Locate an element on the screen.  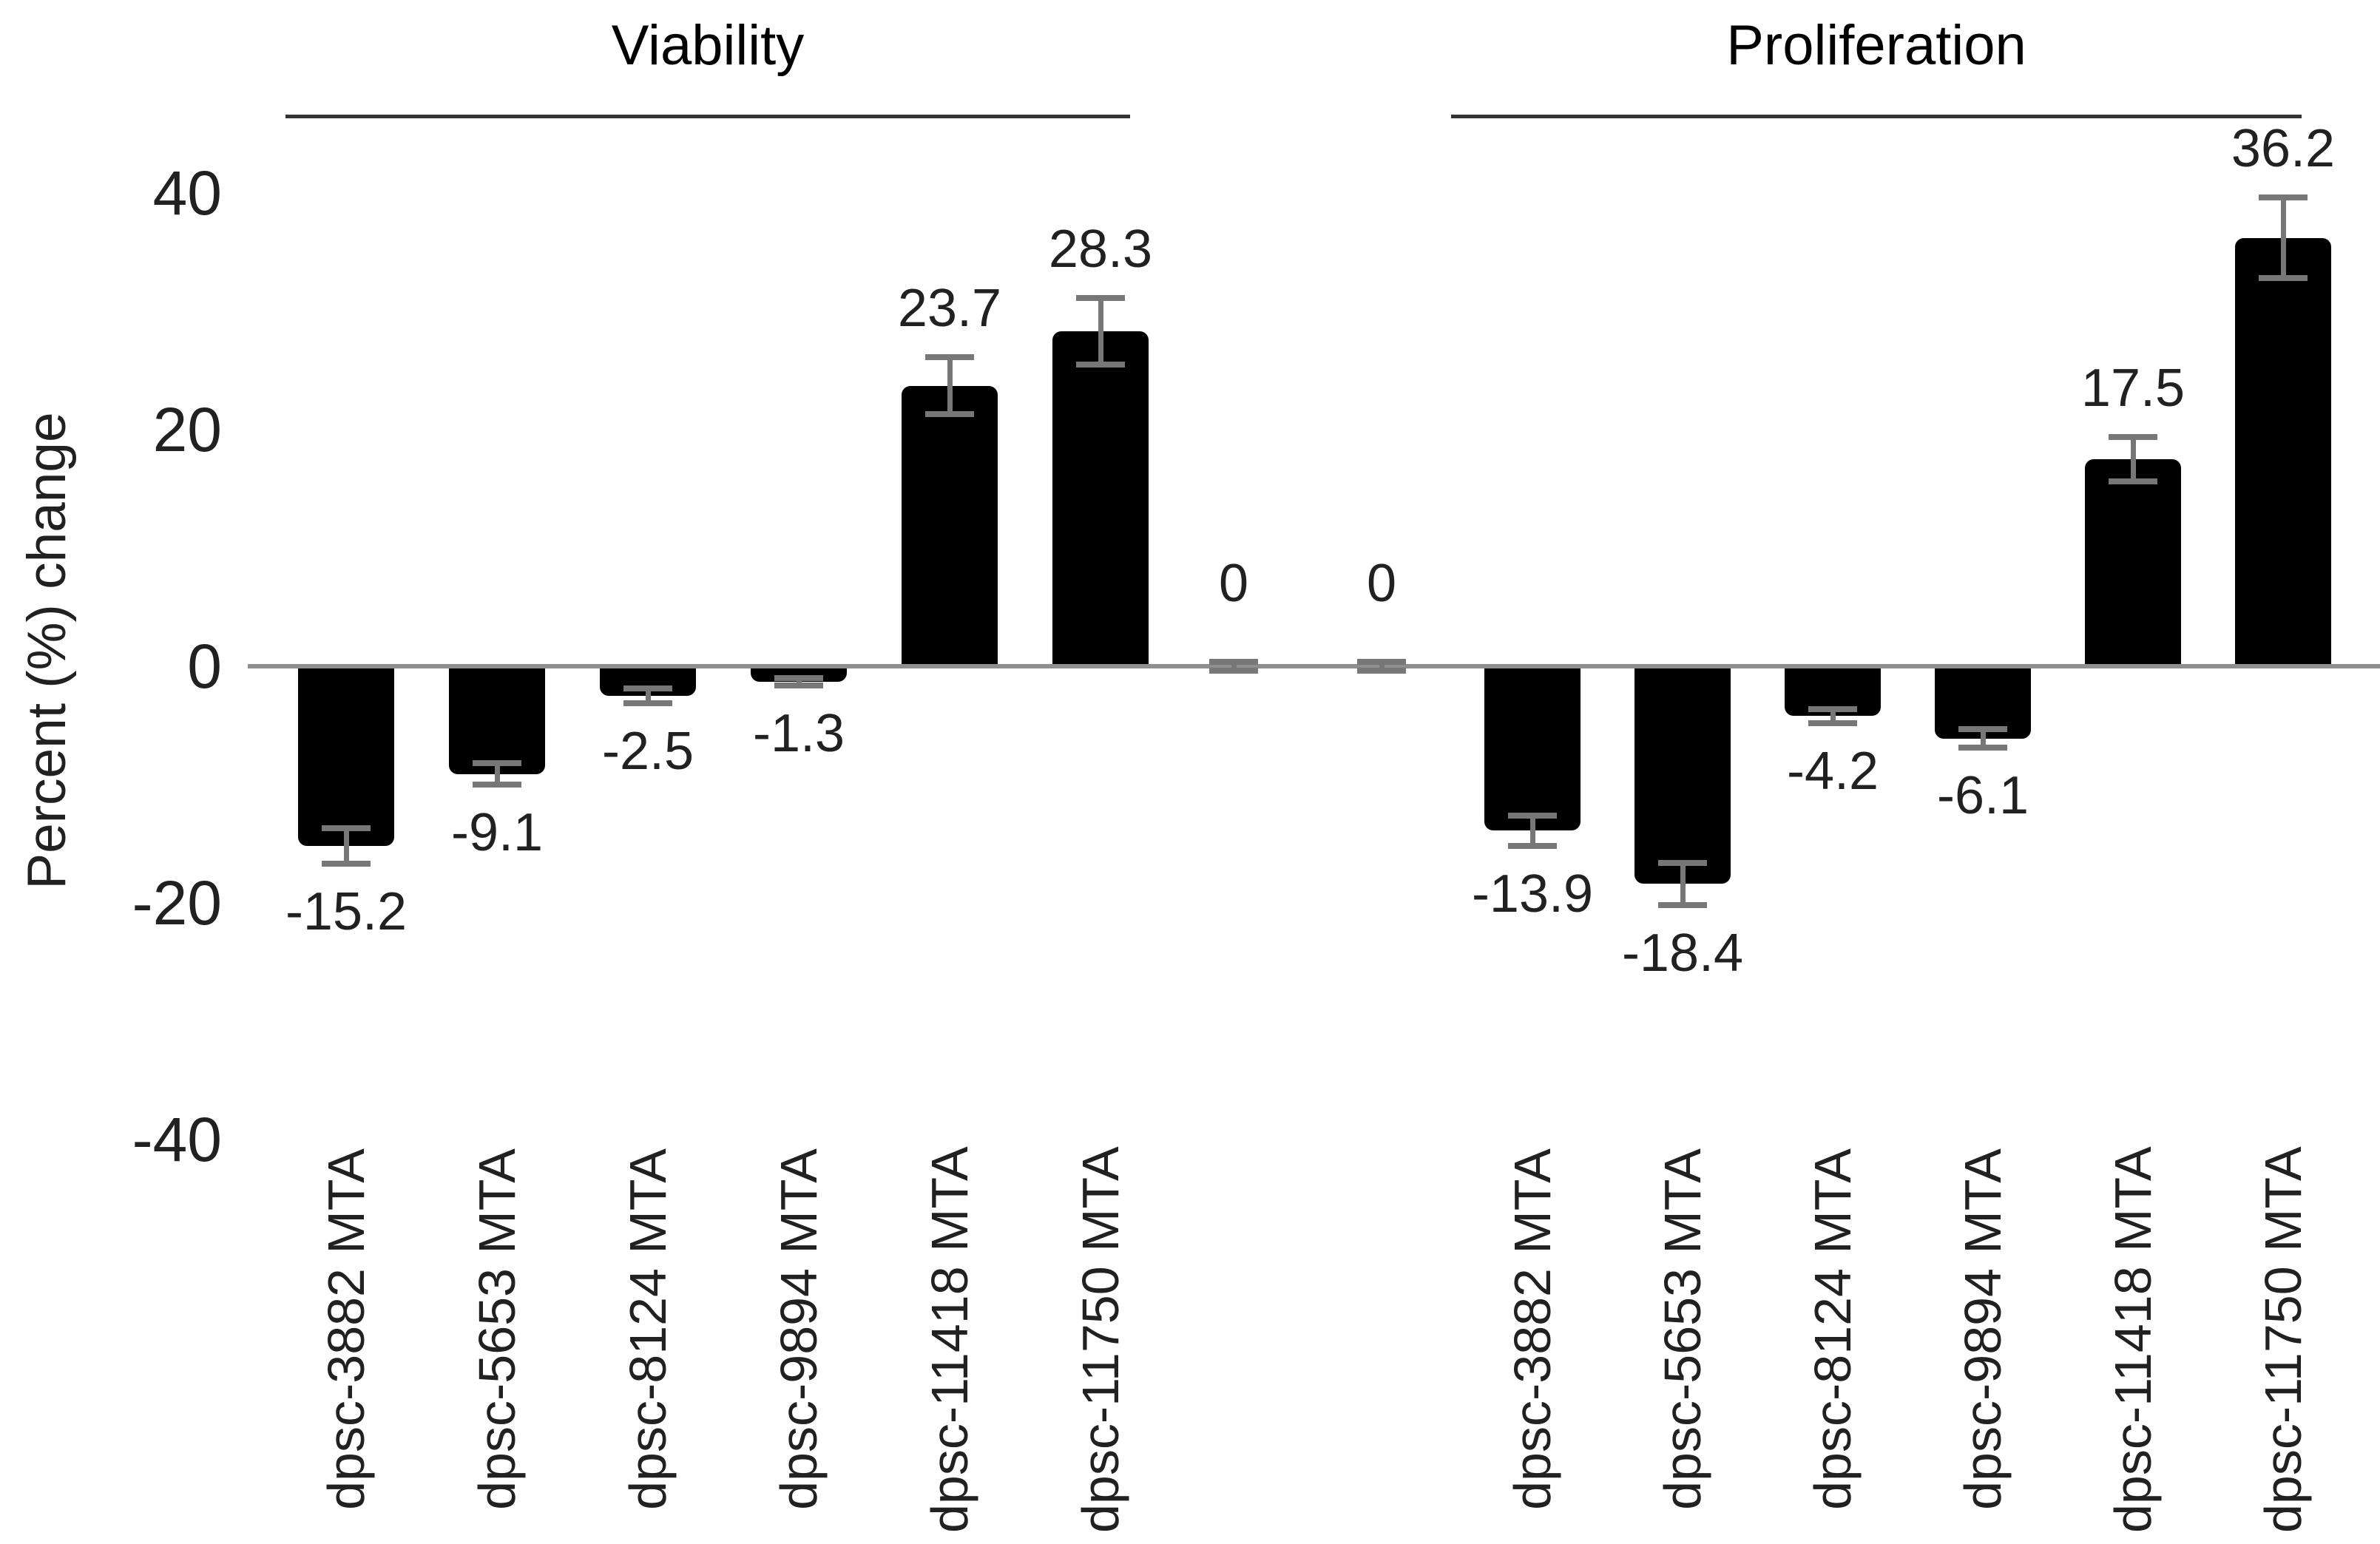
bar-value-label: -1.3 is located at coordinates (799, 733).